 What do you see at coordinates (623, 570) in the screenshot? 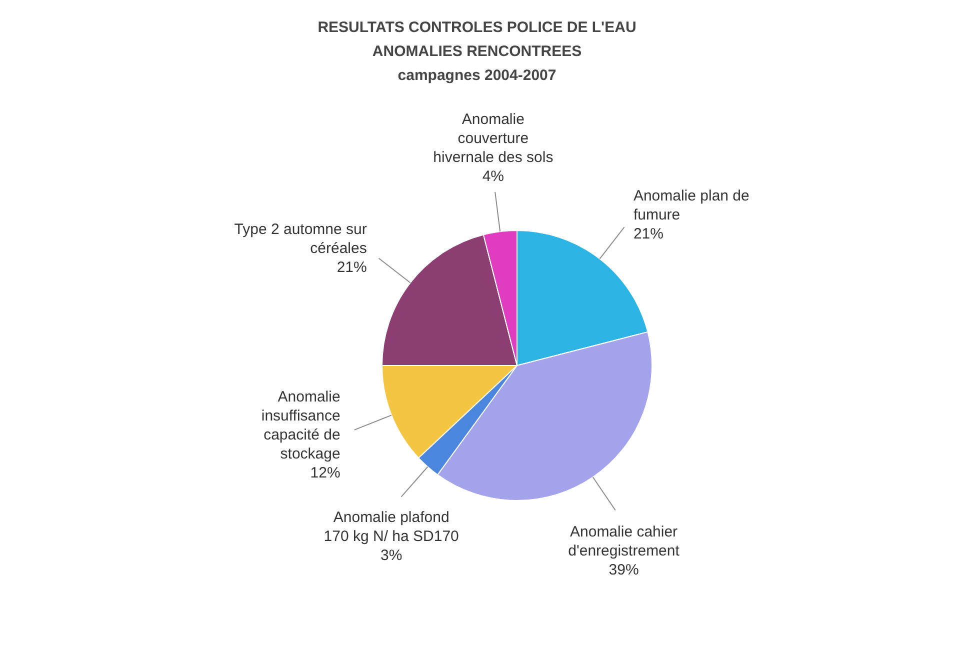
I see `data-label: 39%` at bounding box center [623, 570].